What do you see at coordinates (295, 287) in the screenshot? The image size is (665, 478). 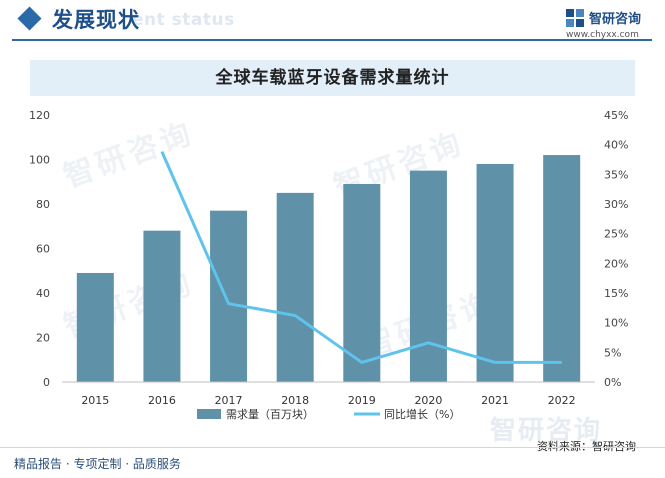 I see `bar-2018` at bounding box center [295, 287].